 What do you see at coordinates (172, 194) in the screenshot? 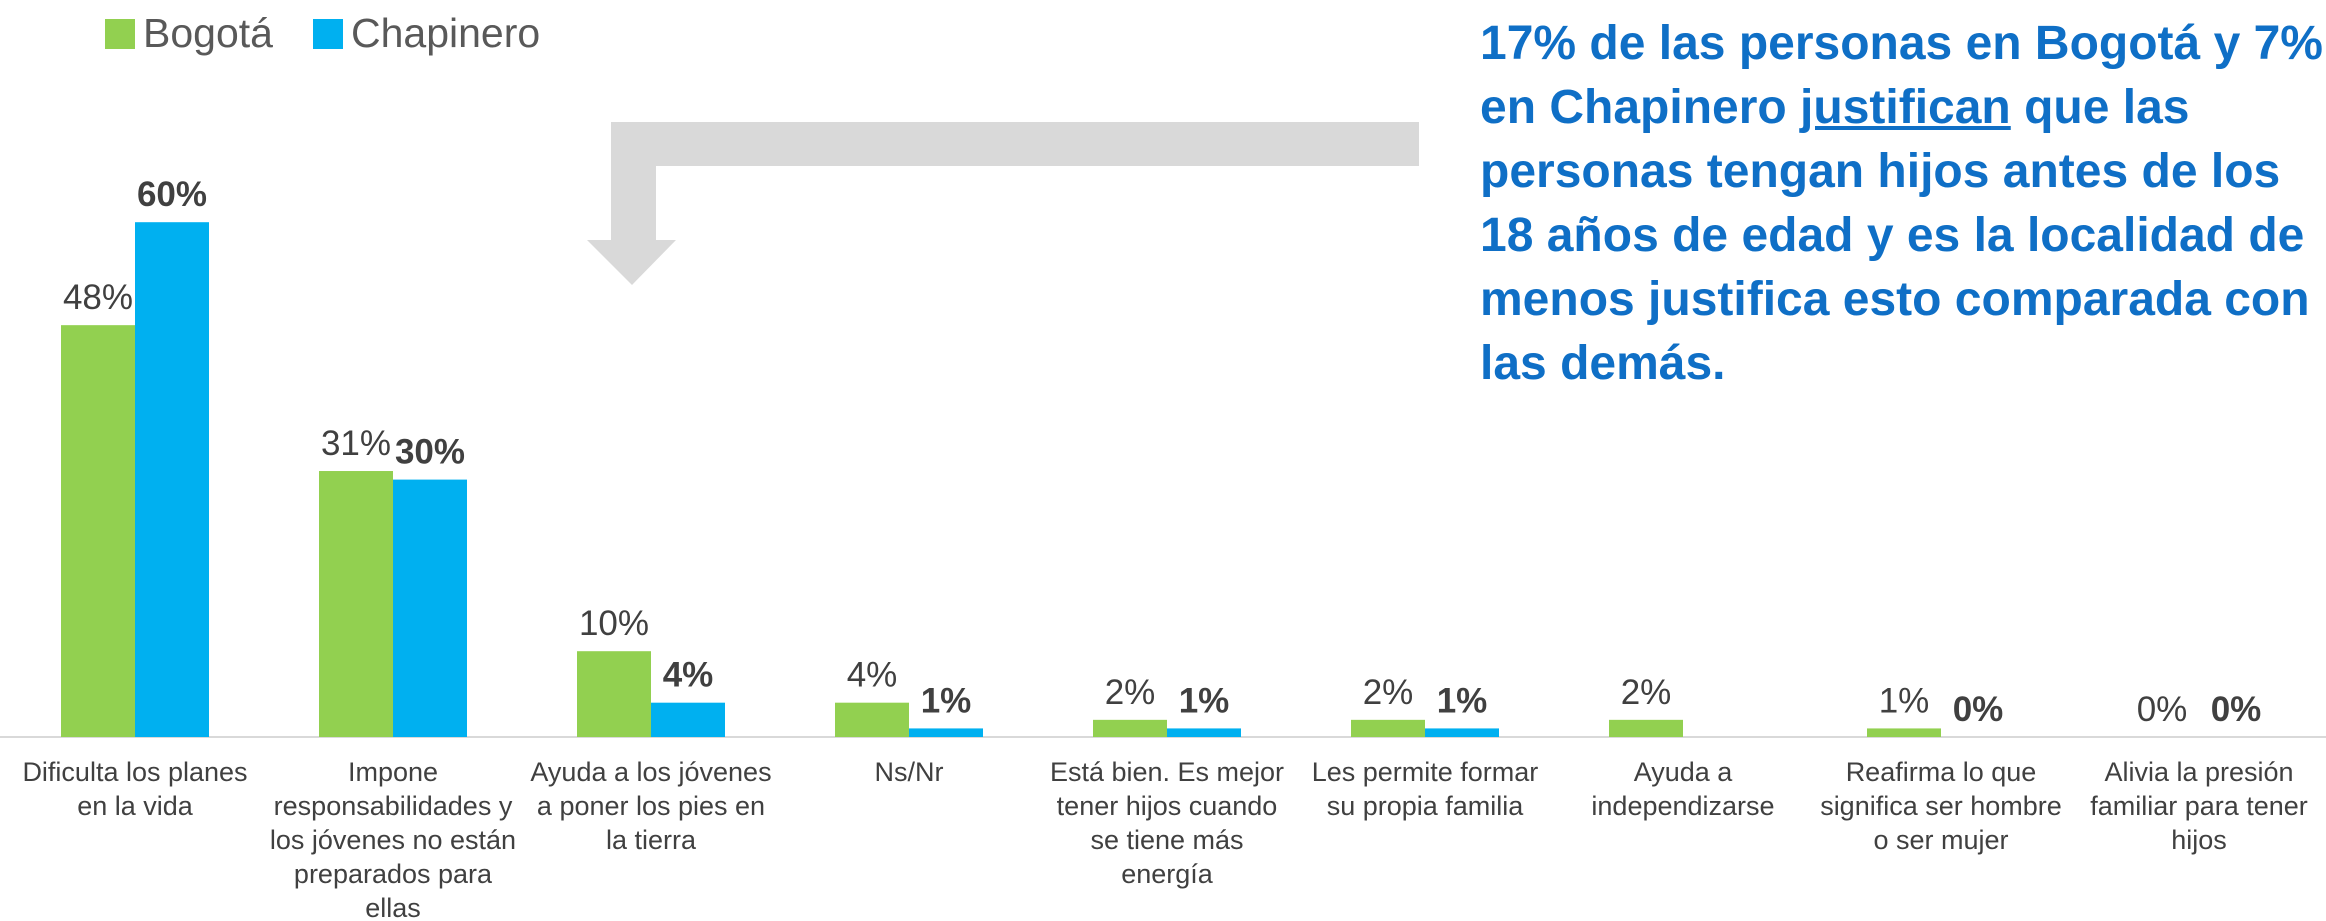
I see `value-label: 60%` at bounding box center [172, 194].